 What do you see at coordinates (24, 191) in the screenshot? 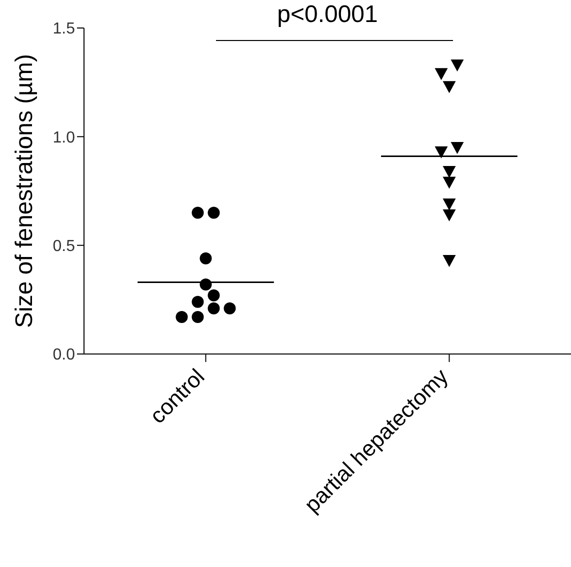
I see `y-axis-title: Size of fenestrations (µm)` at bounding box center [24, 191].